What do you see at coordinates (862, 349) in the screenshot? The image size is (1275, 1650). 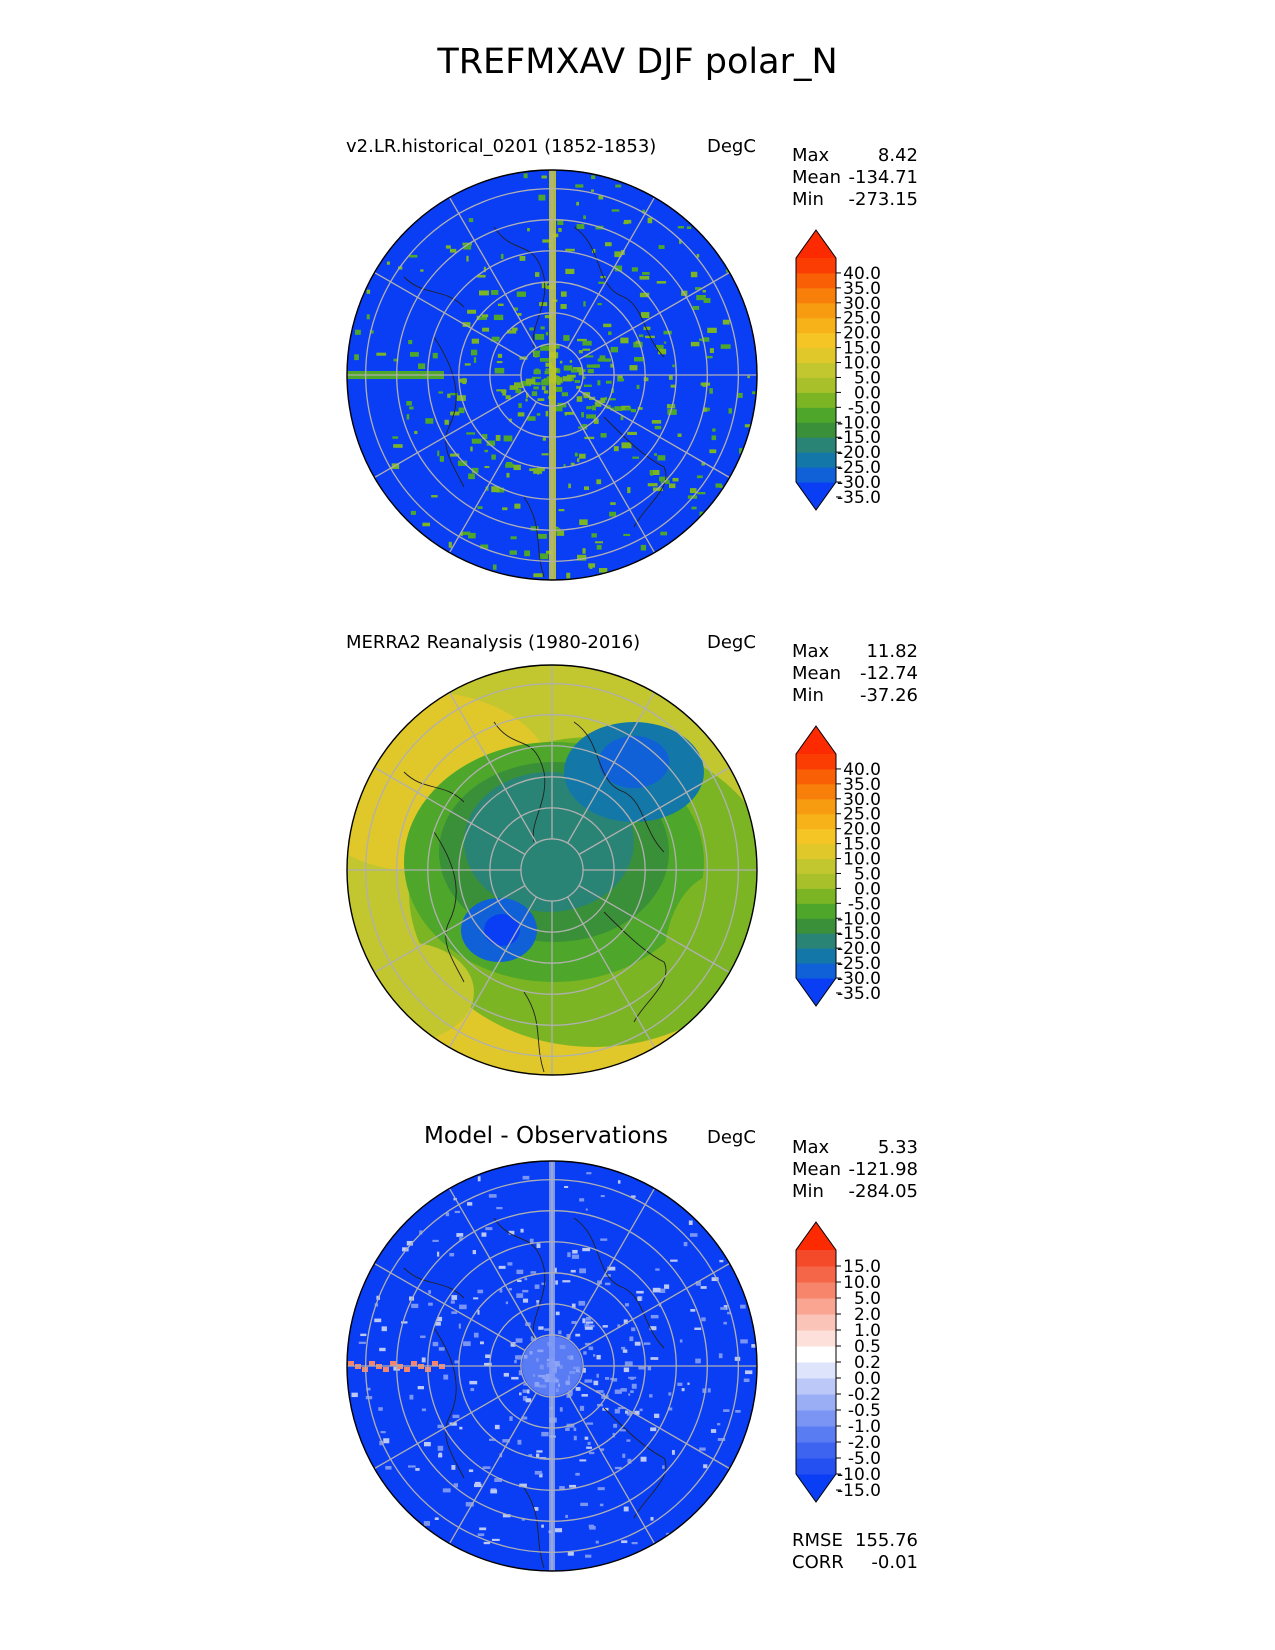 I see `colorbar-tick-label: 15.0` at bounding box center [862, 349].